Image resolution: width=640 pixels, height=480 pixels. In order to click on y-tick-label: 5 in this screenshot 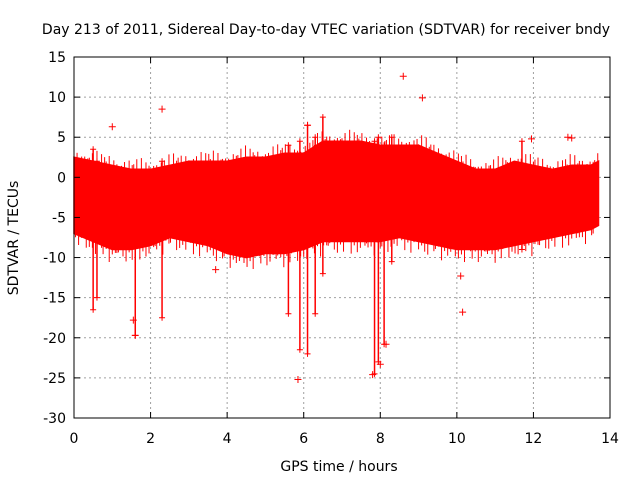, I will do `click(61, 138)`.